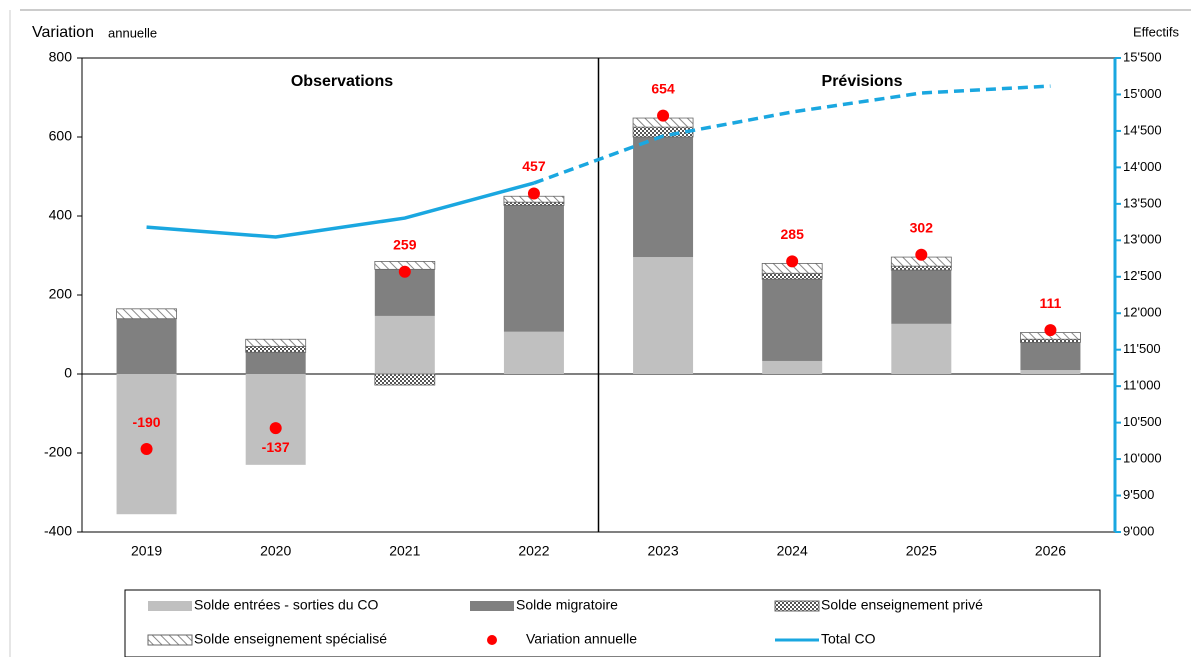  I want to click on legend-label: Solde migratoire, so click(567, 605).